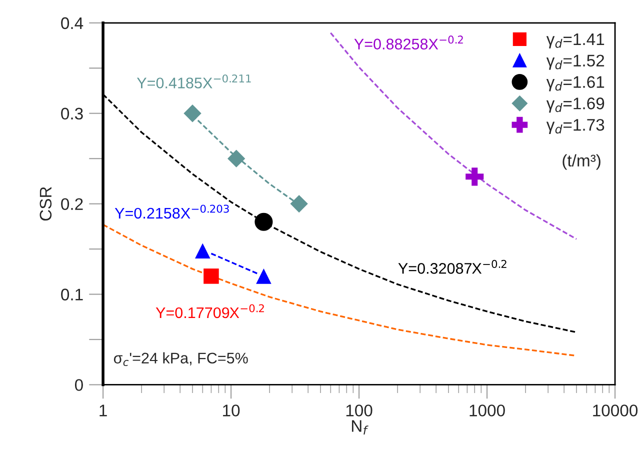  What do you see at coordinates (210, 311) in the screenshot?
I see `annotation: Y=0.17709X$^{−0.2}$` at bounding box center [210, 311].